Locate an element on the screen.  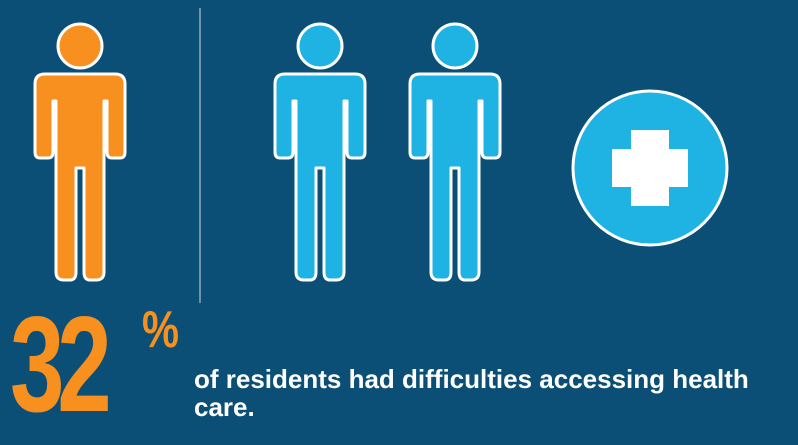
medical-cross-icon is located at coordinates (650, 168).